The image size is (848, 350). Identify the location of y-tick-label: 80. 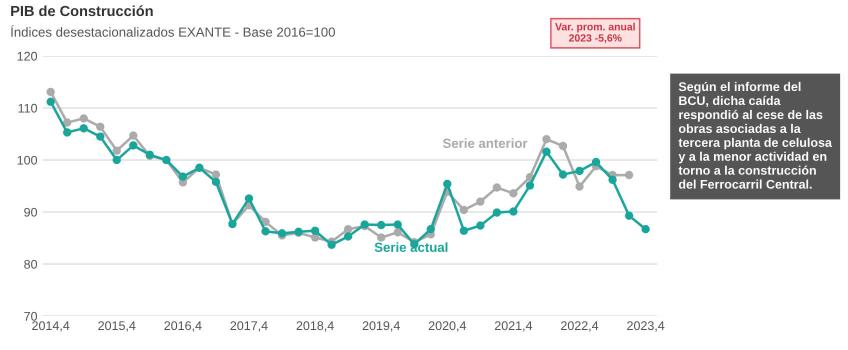
(31, 264).